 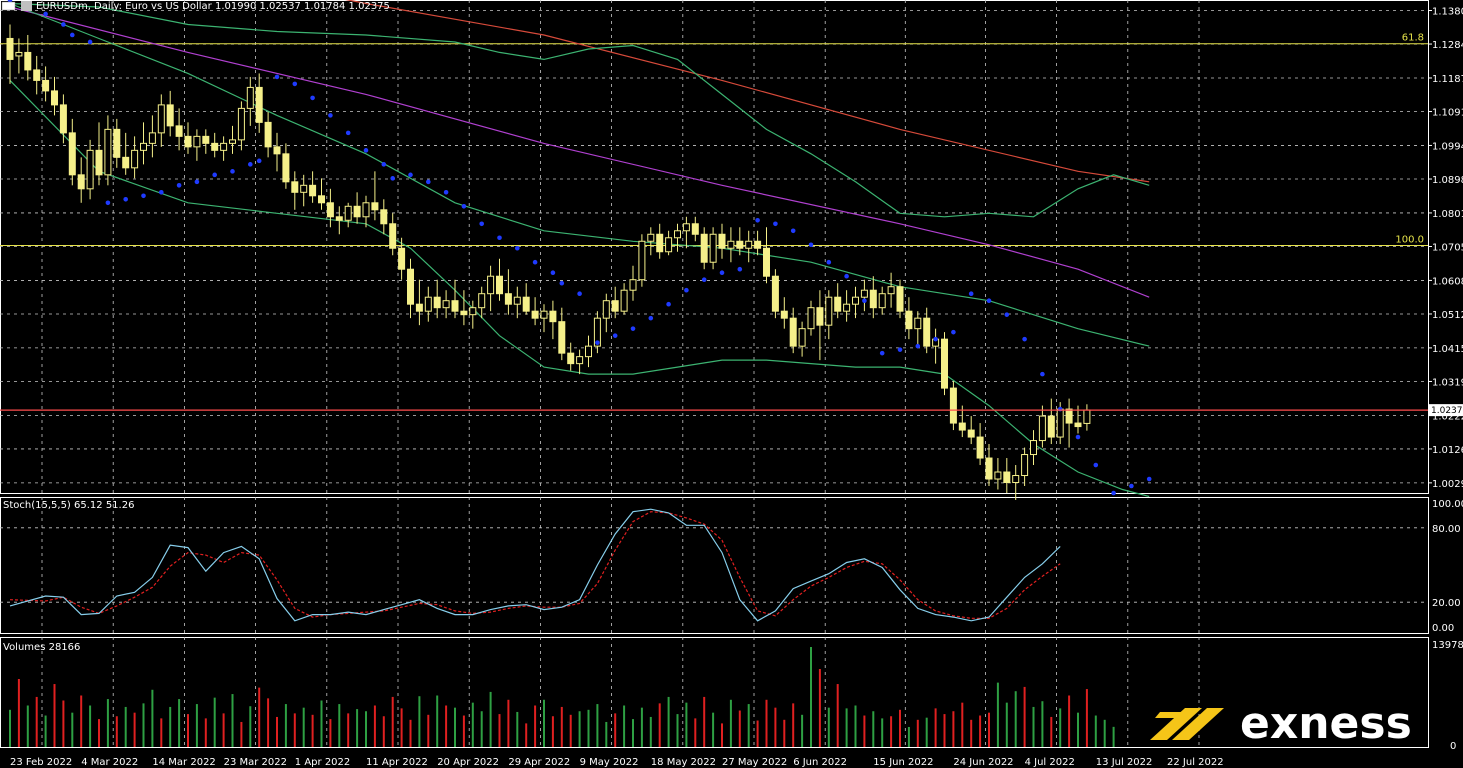 I want to click on stoch-main-line, so click(x=535, y=565).